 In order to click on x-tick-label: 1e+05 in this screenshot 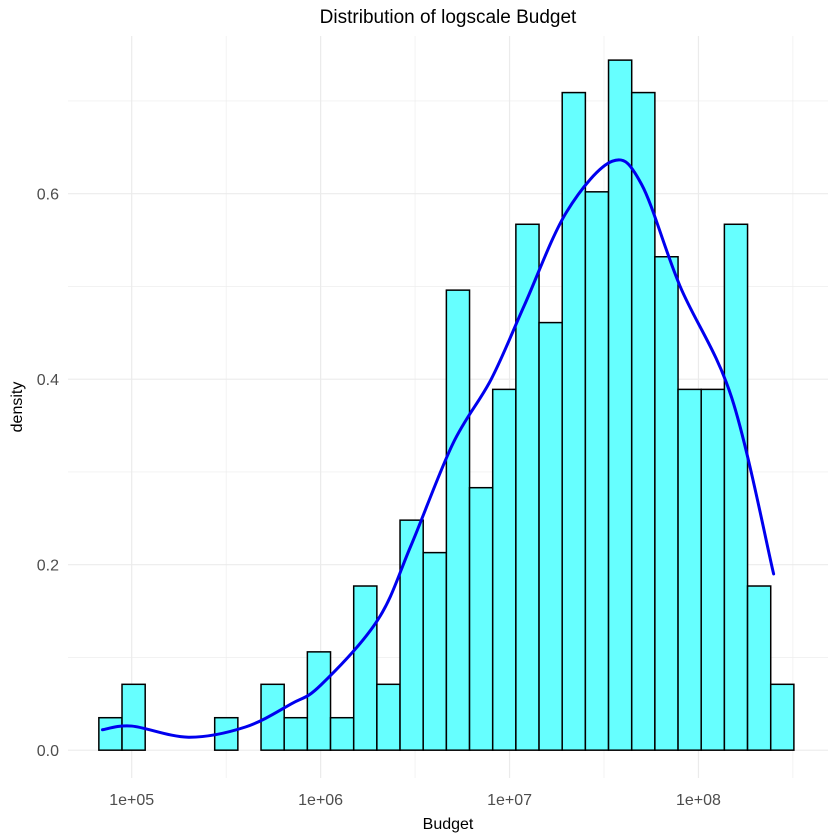, I will do `click(131, 800)`.